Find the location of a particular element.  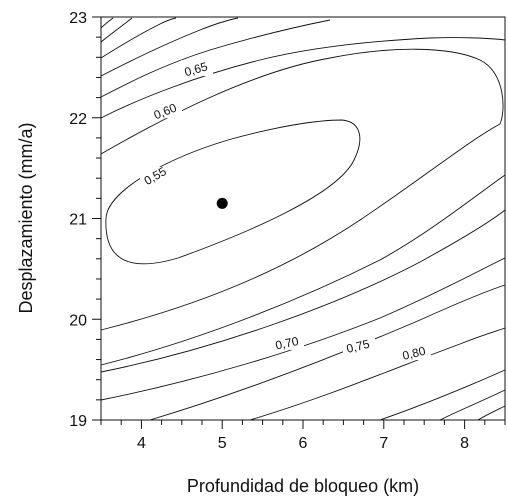

x-tick-label: 4 is located at coordinates (141, 443).